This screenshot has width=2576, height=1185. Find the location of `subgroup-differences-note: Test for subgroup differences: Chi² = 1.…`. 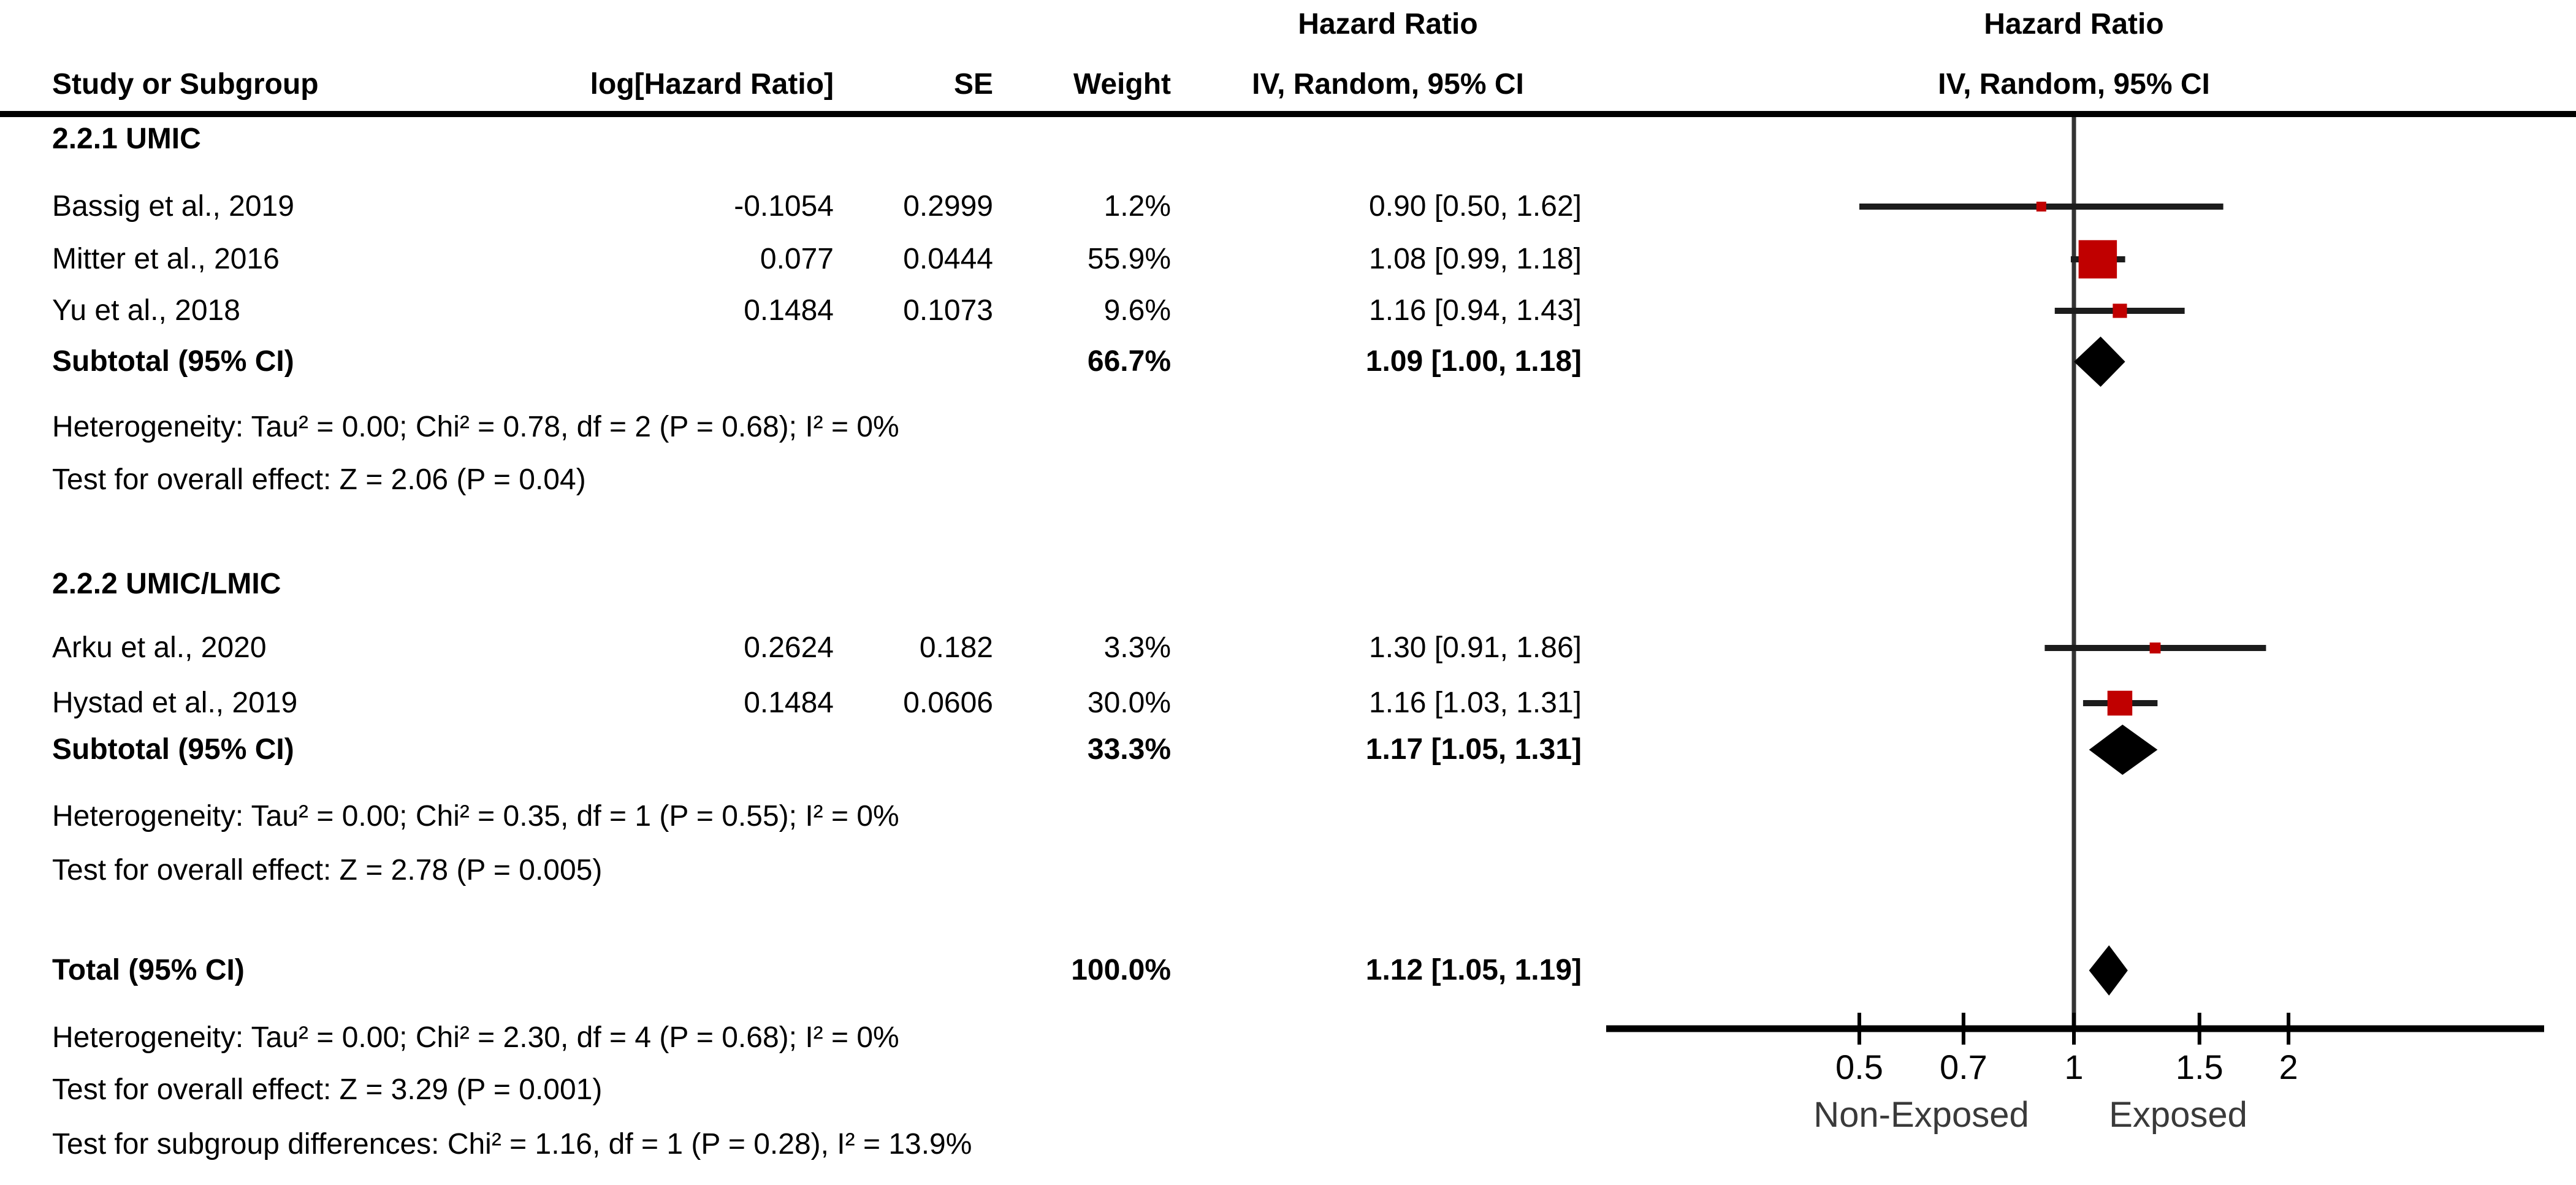

subgroup-differences-note: Test for subgroup differences: Chi² = 1.… is located at coordinates (1288, 1145).